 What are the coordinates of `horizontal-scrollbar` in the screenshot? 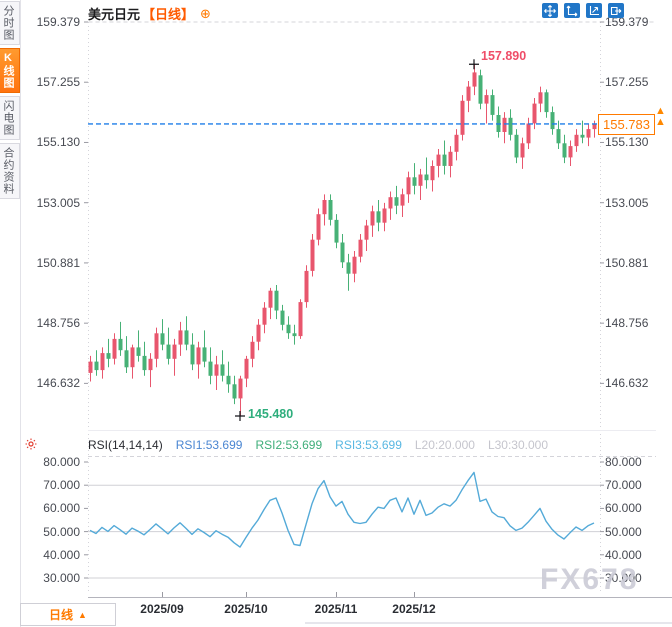 It's located at (488, 623).